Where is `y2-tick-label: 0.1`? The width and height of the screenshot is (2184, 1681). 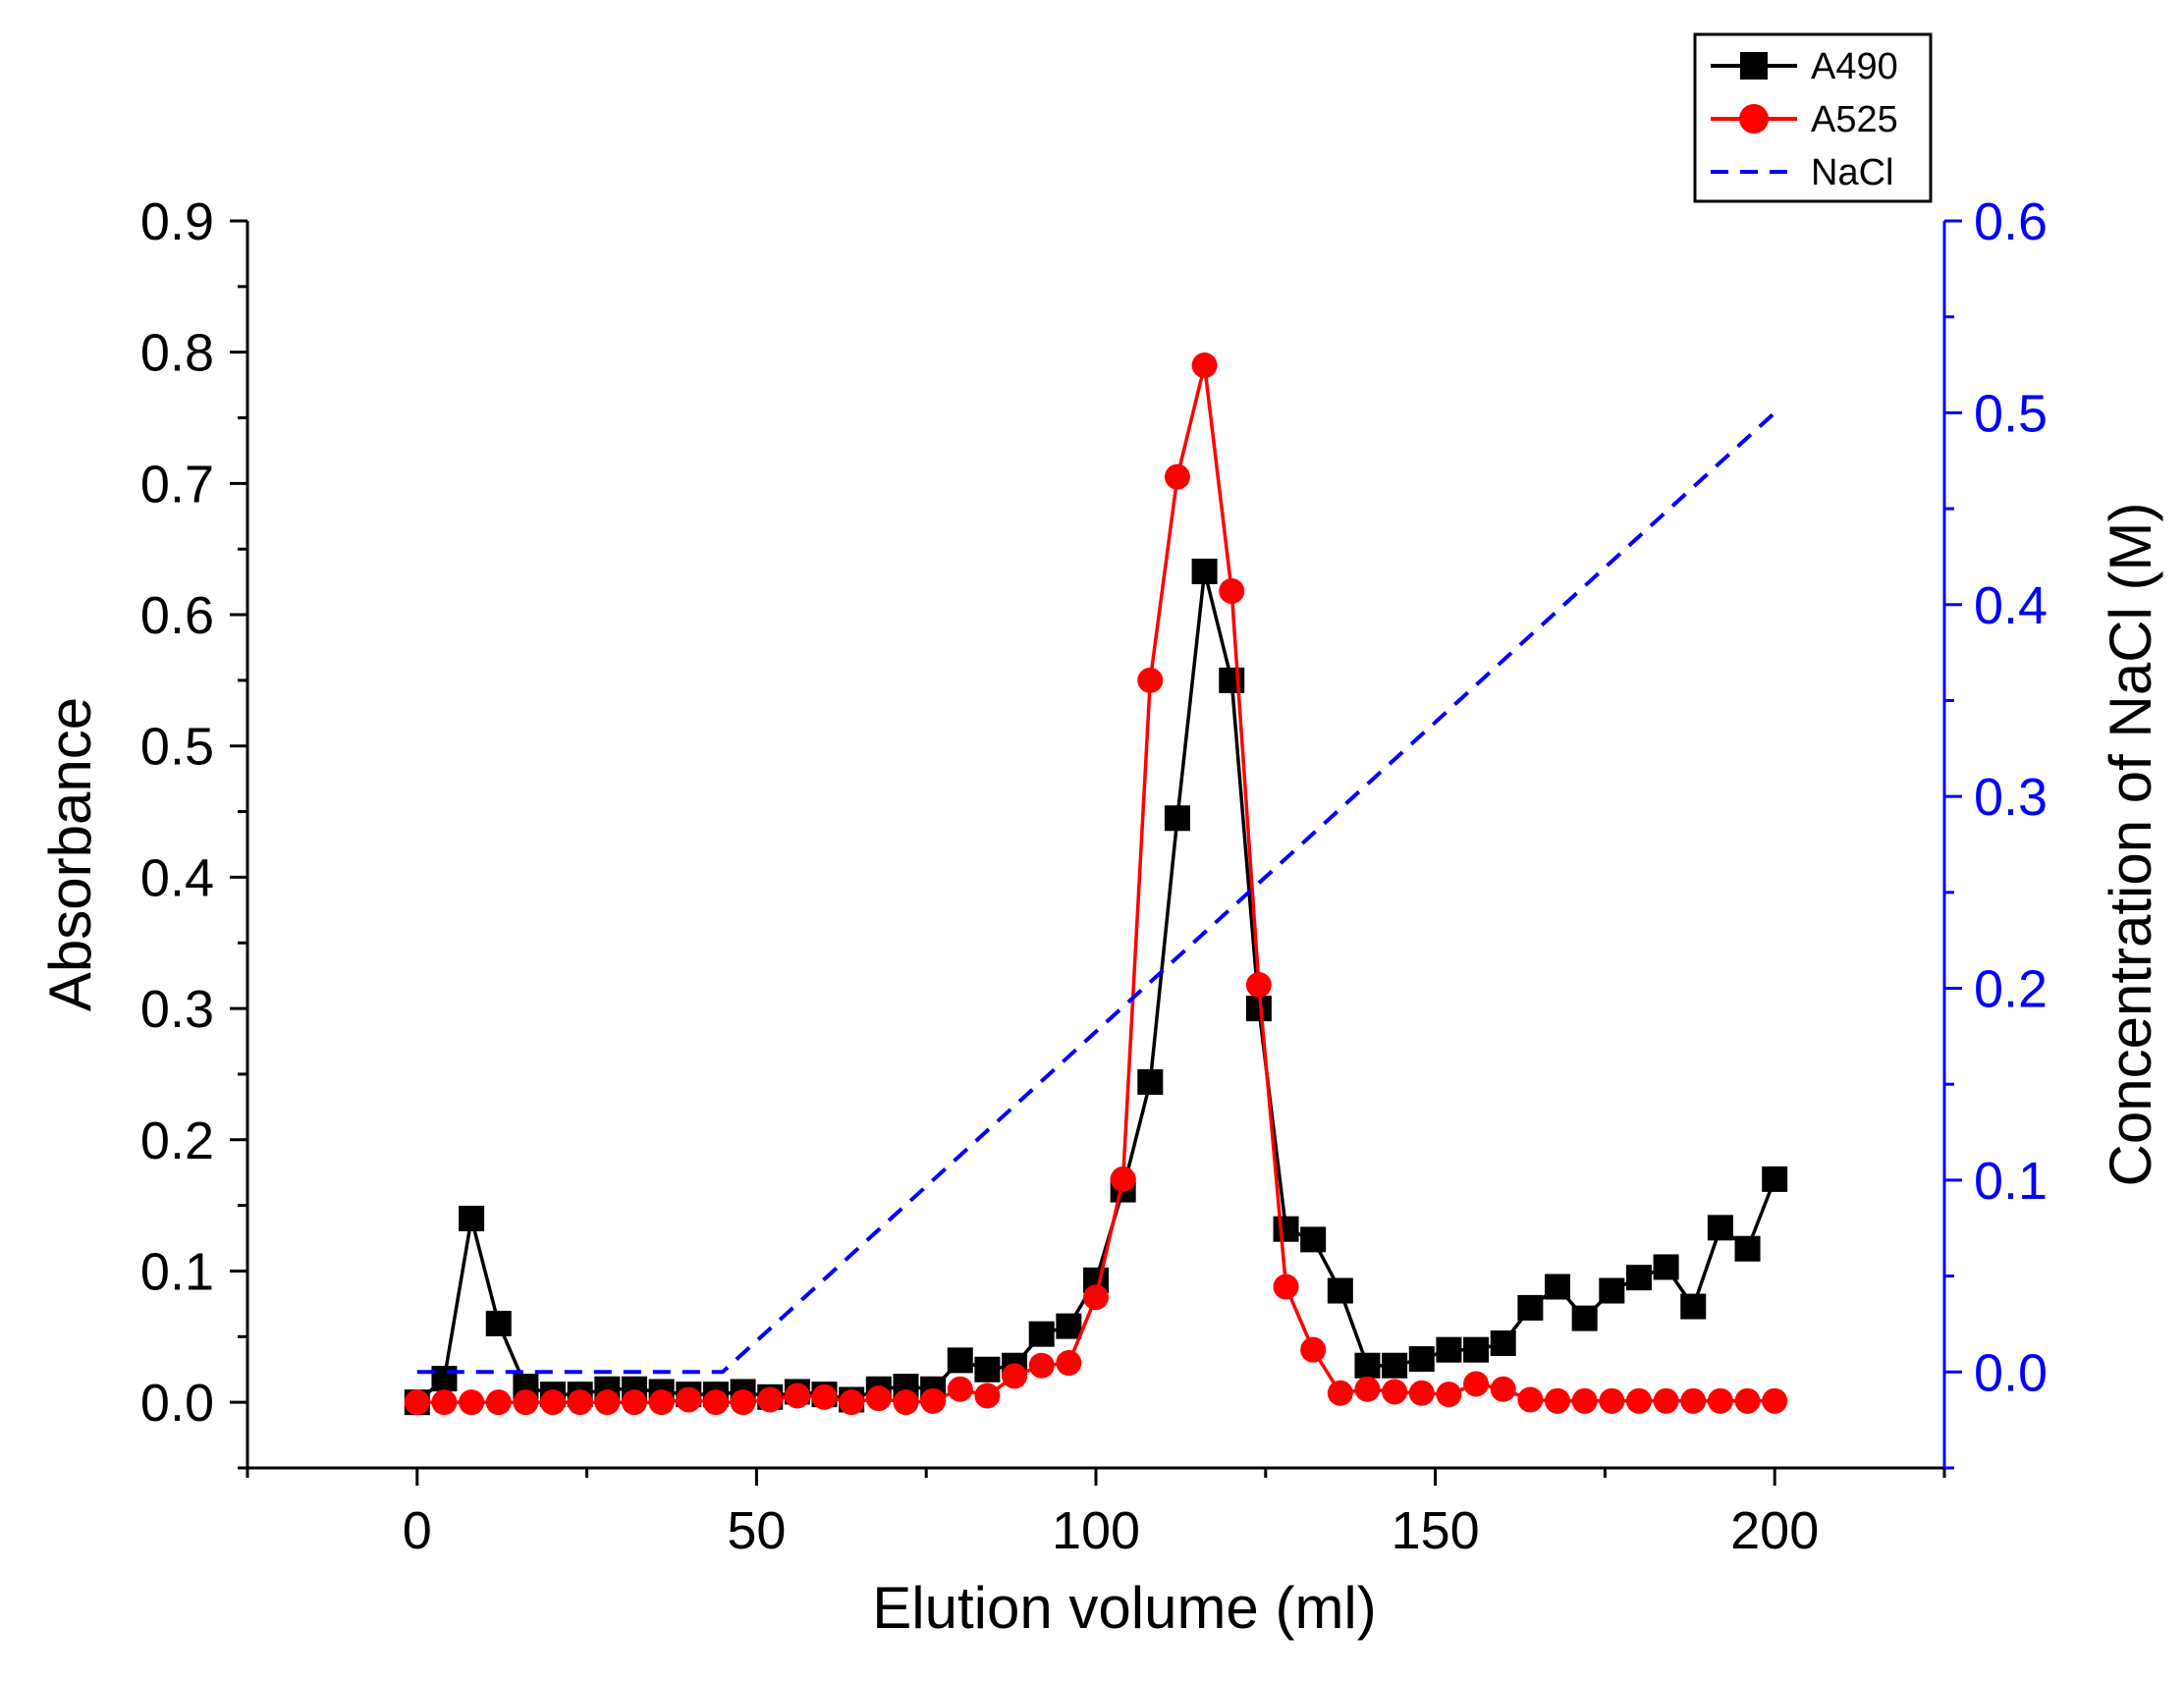 y2-tick-label: 0.1 is located at coordinates (2011, 1181).